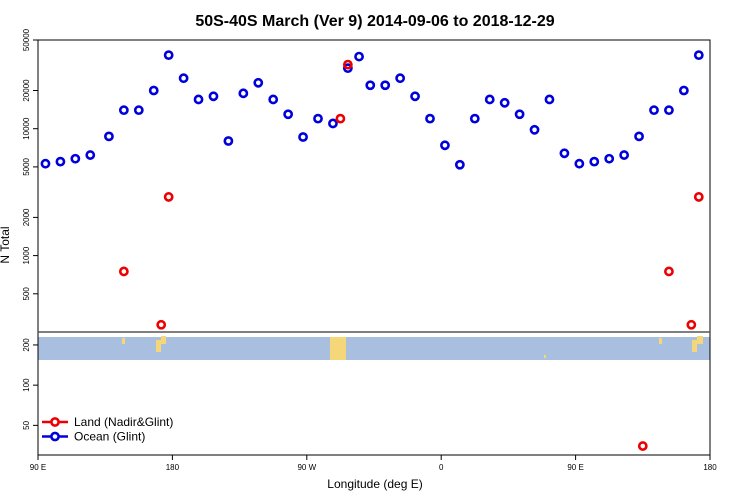  I want to click on y-tick-label: 10000, so click(26, 128).